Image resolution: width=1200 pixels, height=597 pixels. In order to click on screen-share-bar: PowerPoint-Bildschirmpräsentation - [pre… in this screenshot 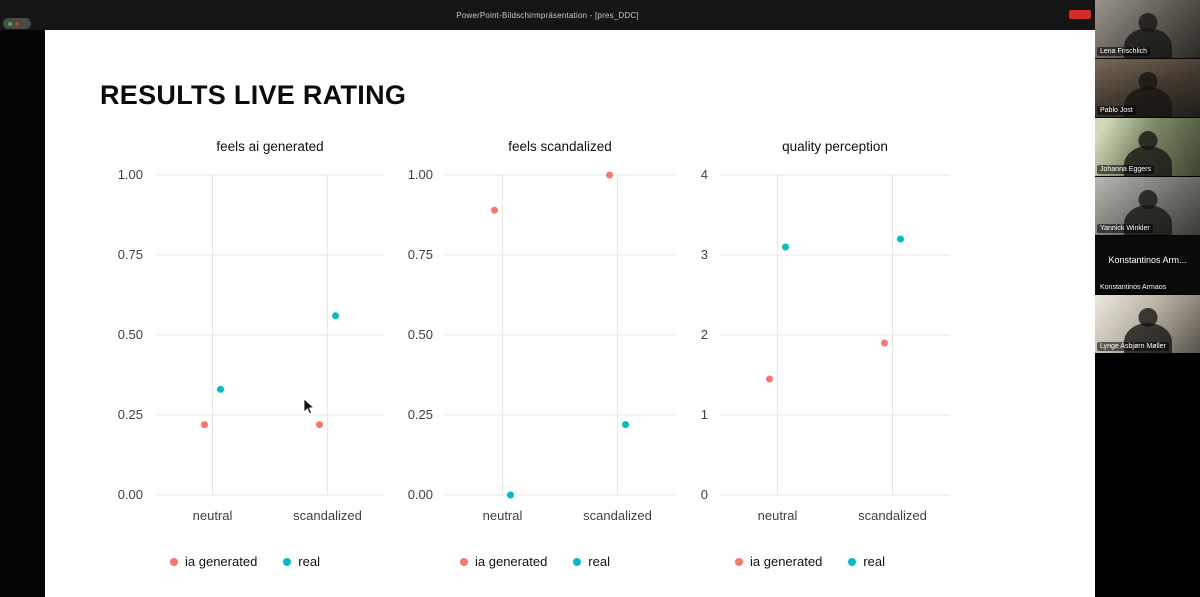, I will do `click(547, 15)`.